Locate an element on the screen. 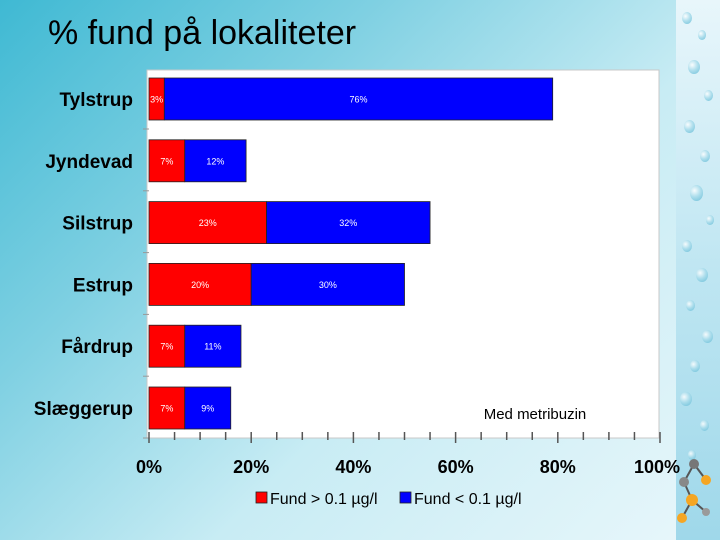 The image size is (720, 540). category-label-3: Estrup is located at coordinates (103, 285).